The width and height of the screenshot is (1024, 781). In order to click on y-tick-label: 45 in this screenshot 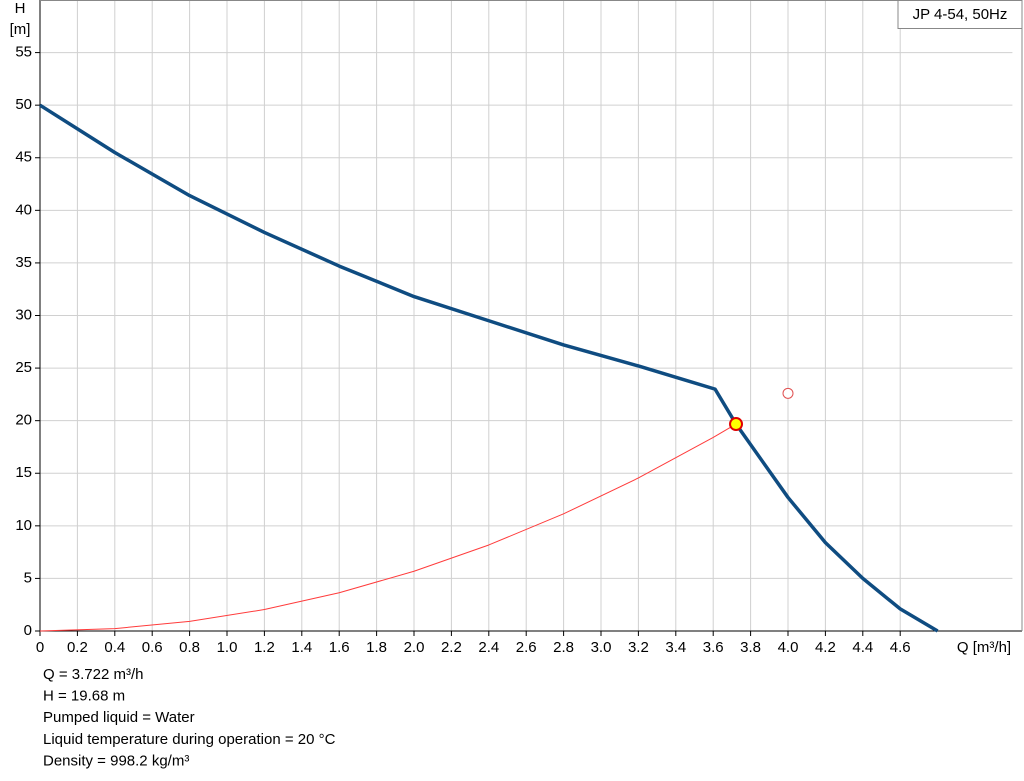, I will do `click(23, 157)`.